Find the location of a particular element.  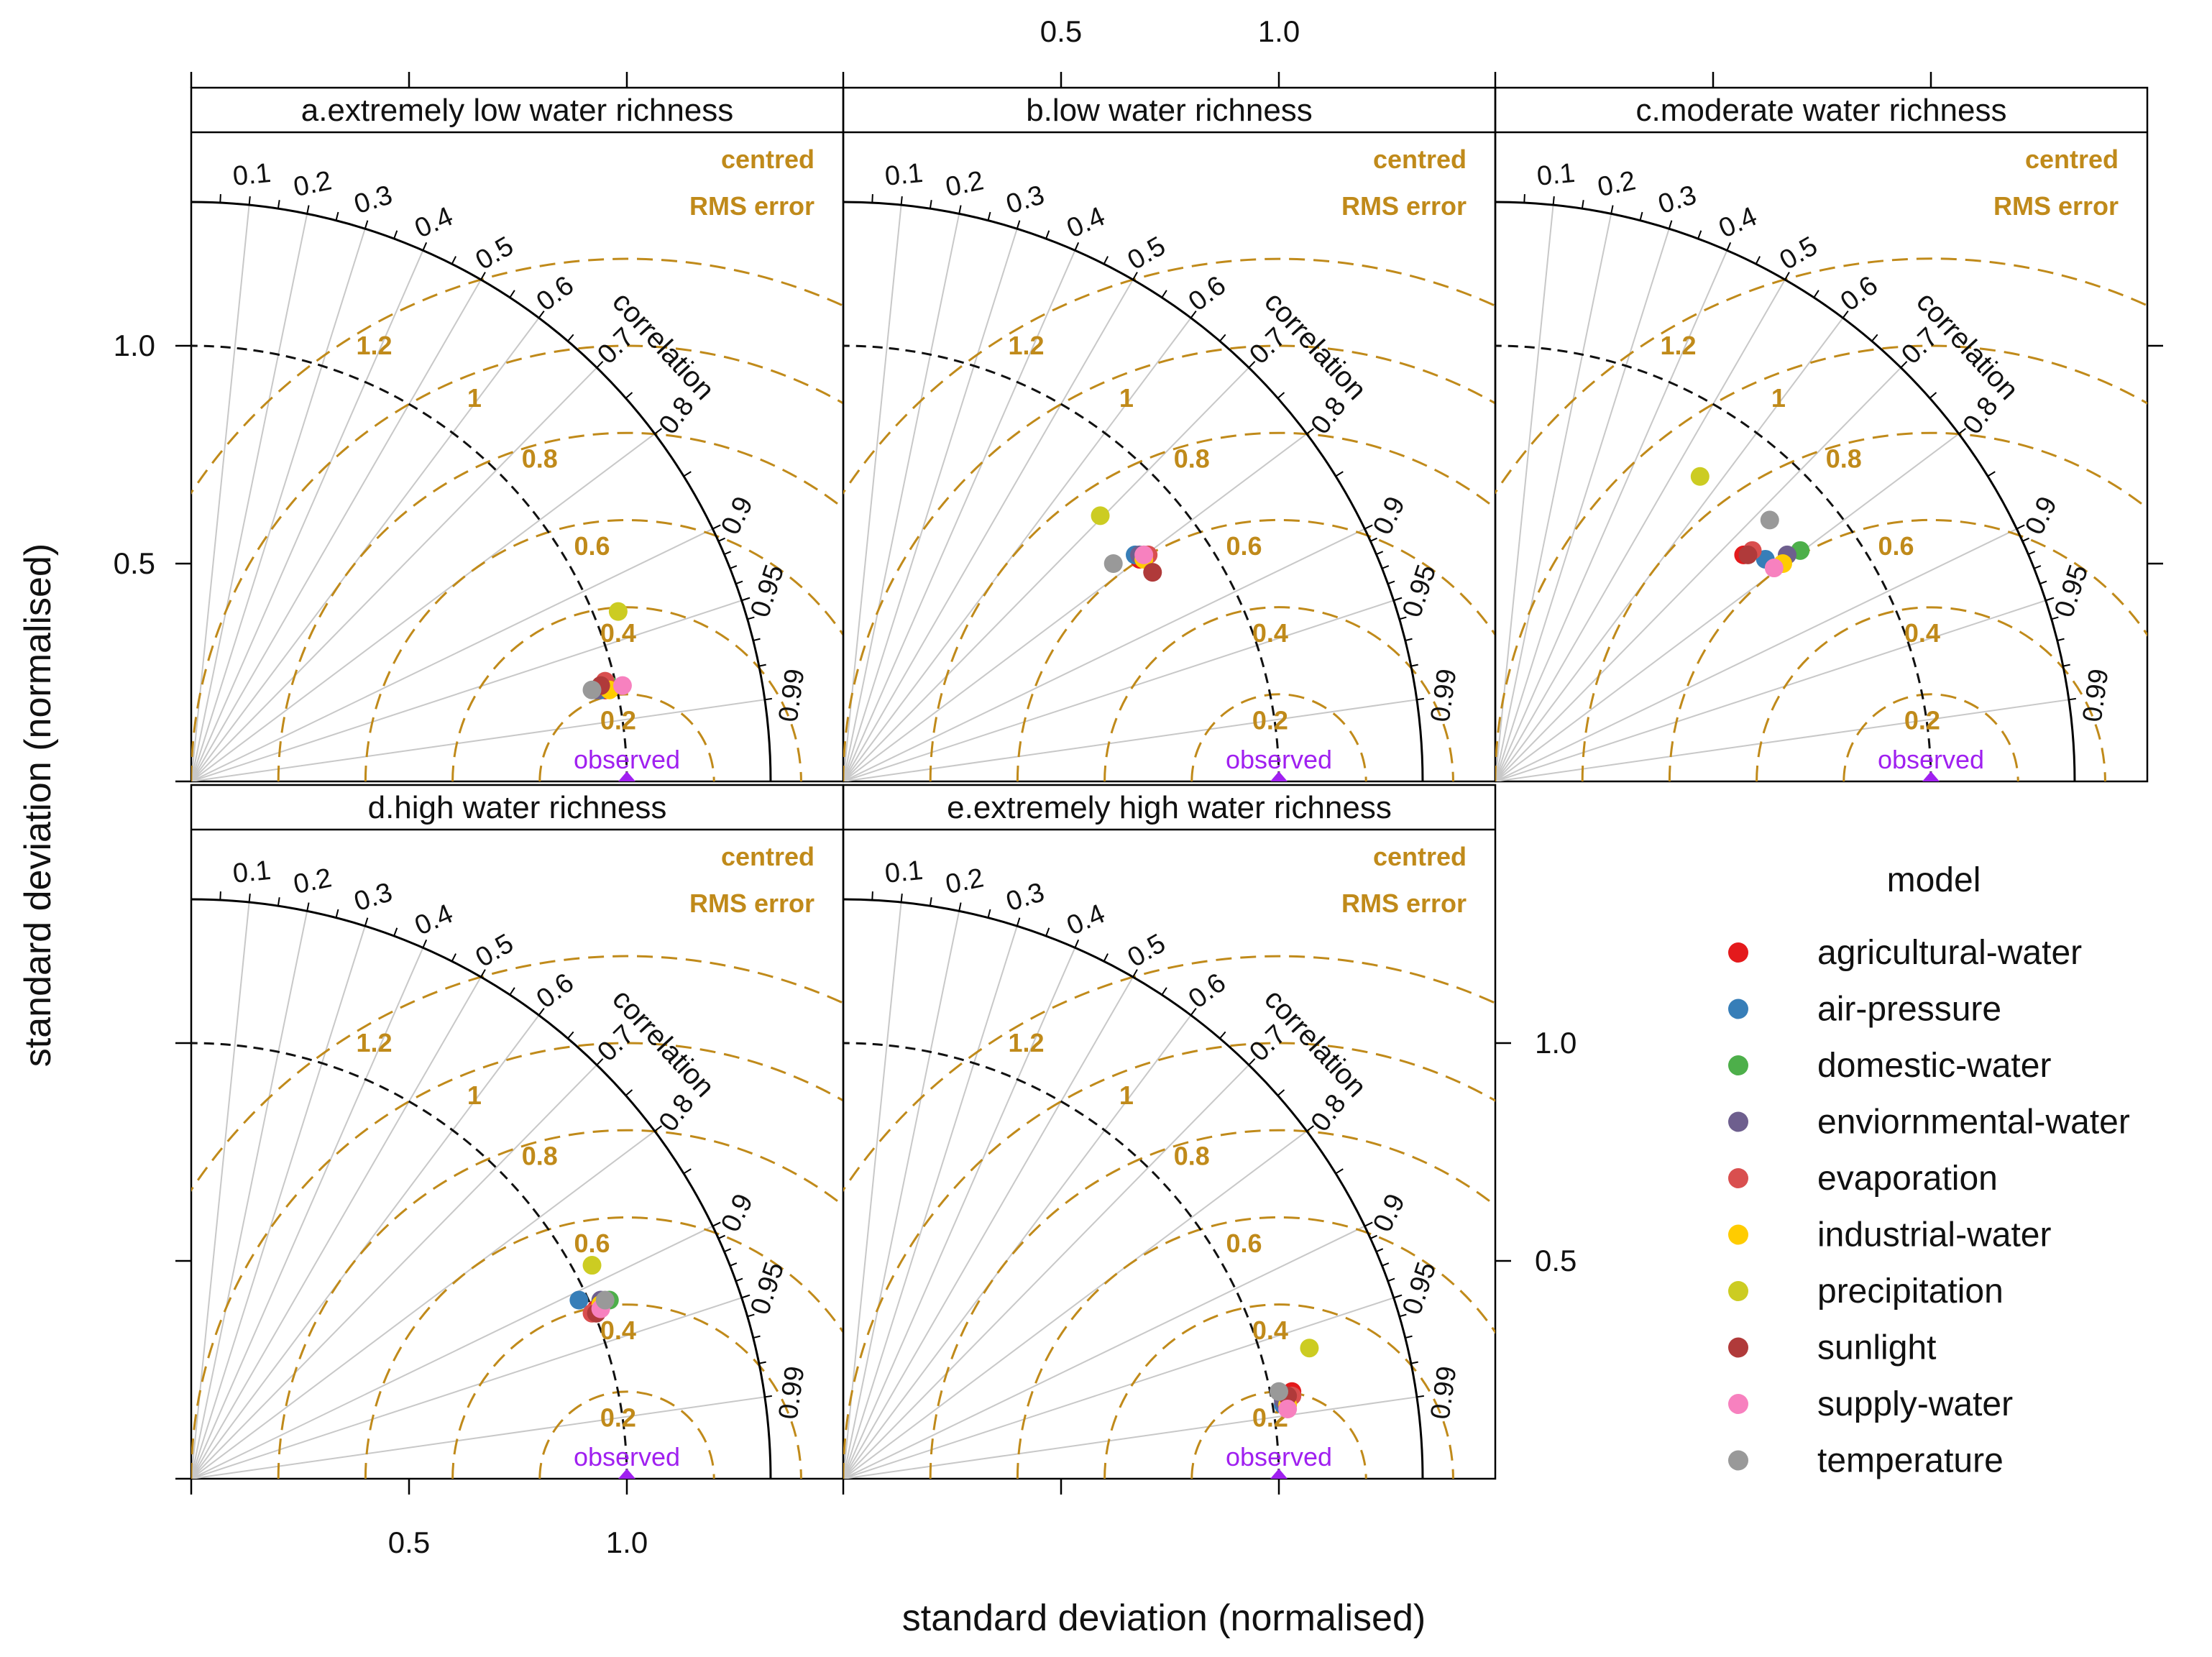

x-axis-label: standard deviation (normalised) is located at coordinates (1164, 1618).